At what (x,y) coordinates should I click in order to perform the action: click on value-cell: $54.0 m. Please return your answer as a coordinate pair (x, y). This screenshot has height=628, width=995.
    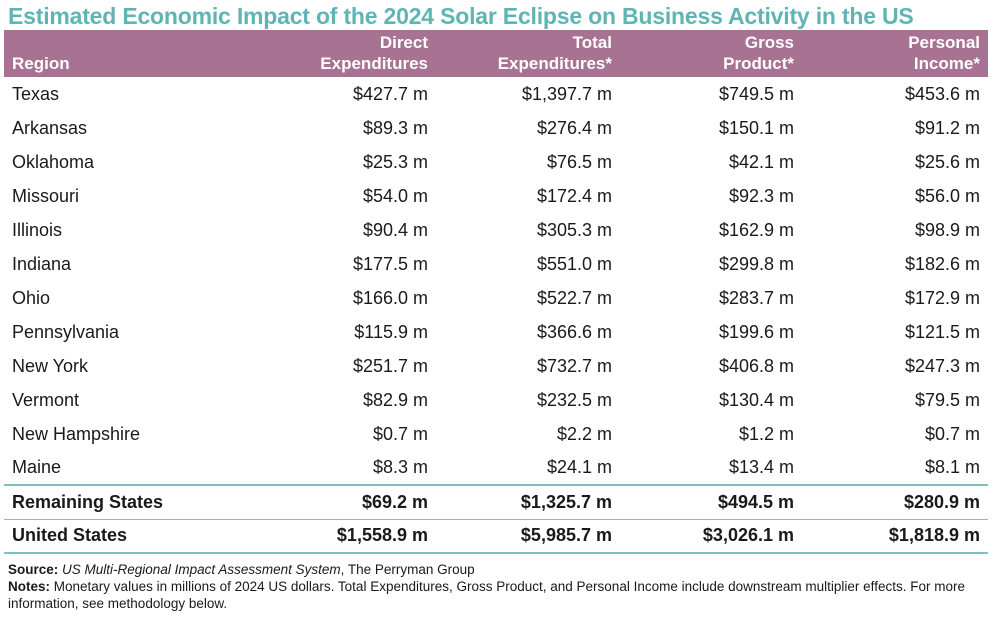
    Looking at the image, I should click on (395, 195).